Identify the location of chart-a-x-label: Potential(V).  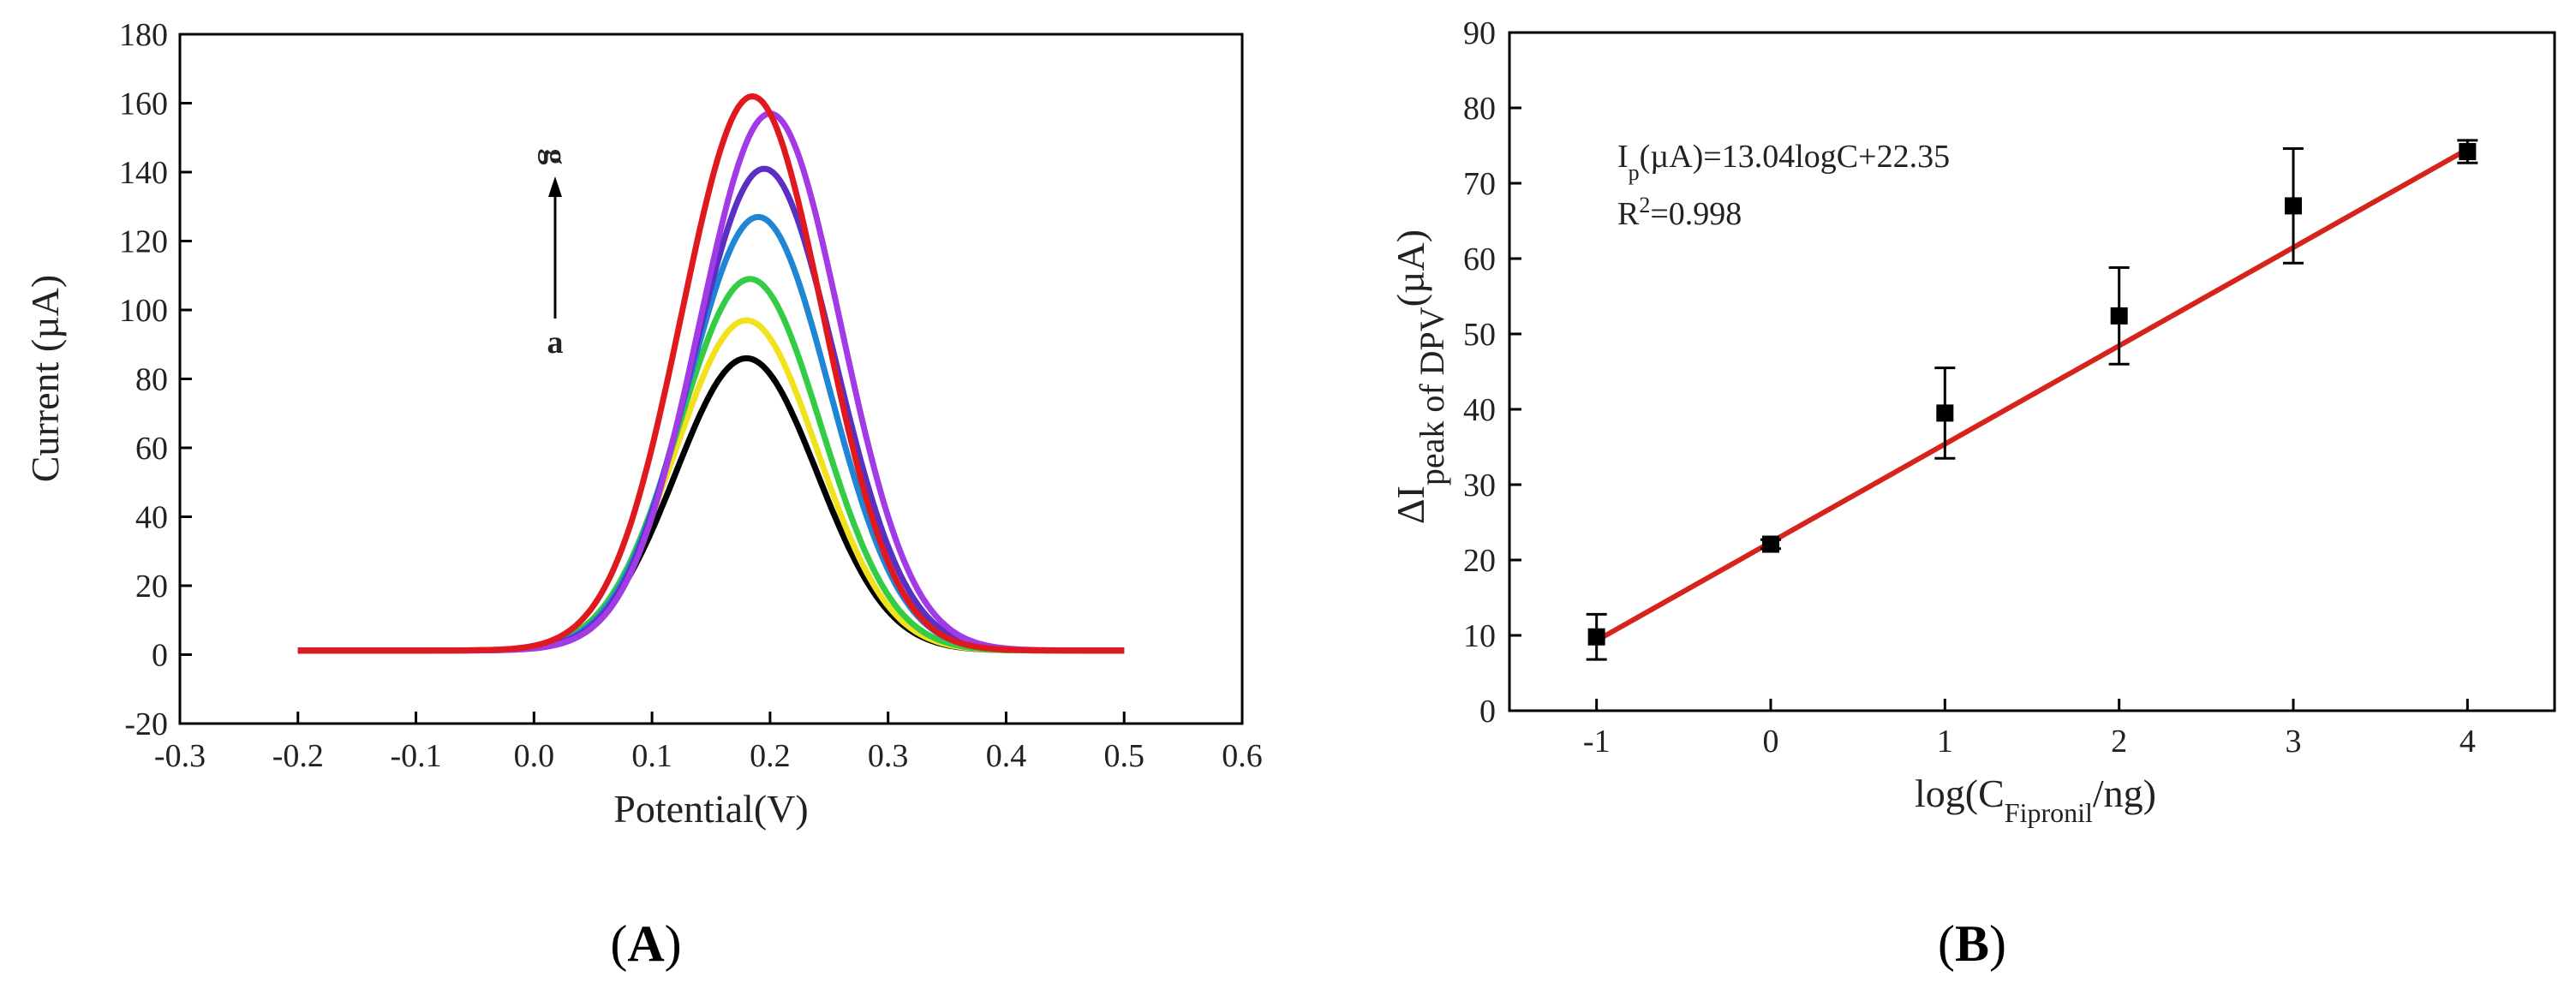
(711, 809).